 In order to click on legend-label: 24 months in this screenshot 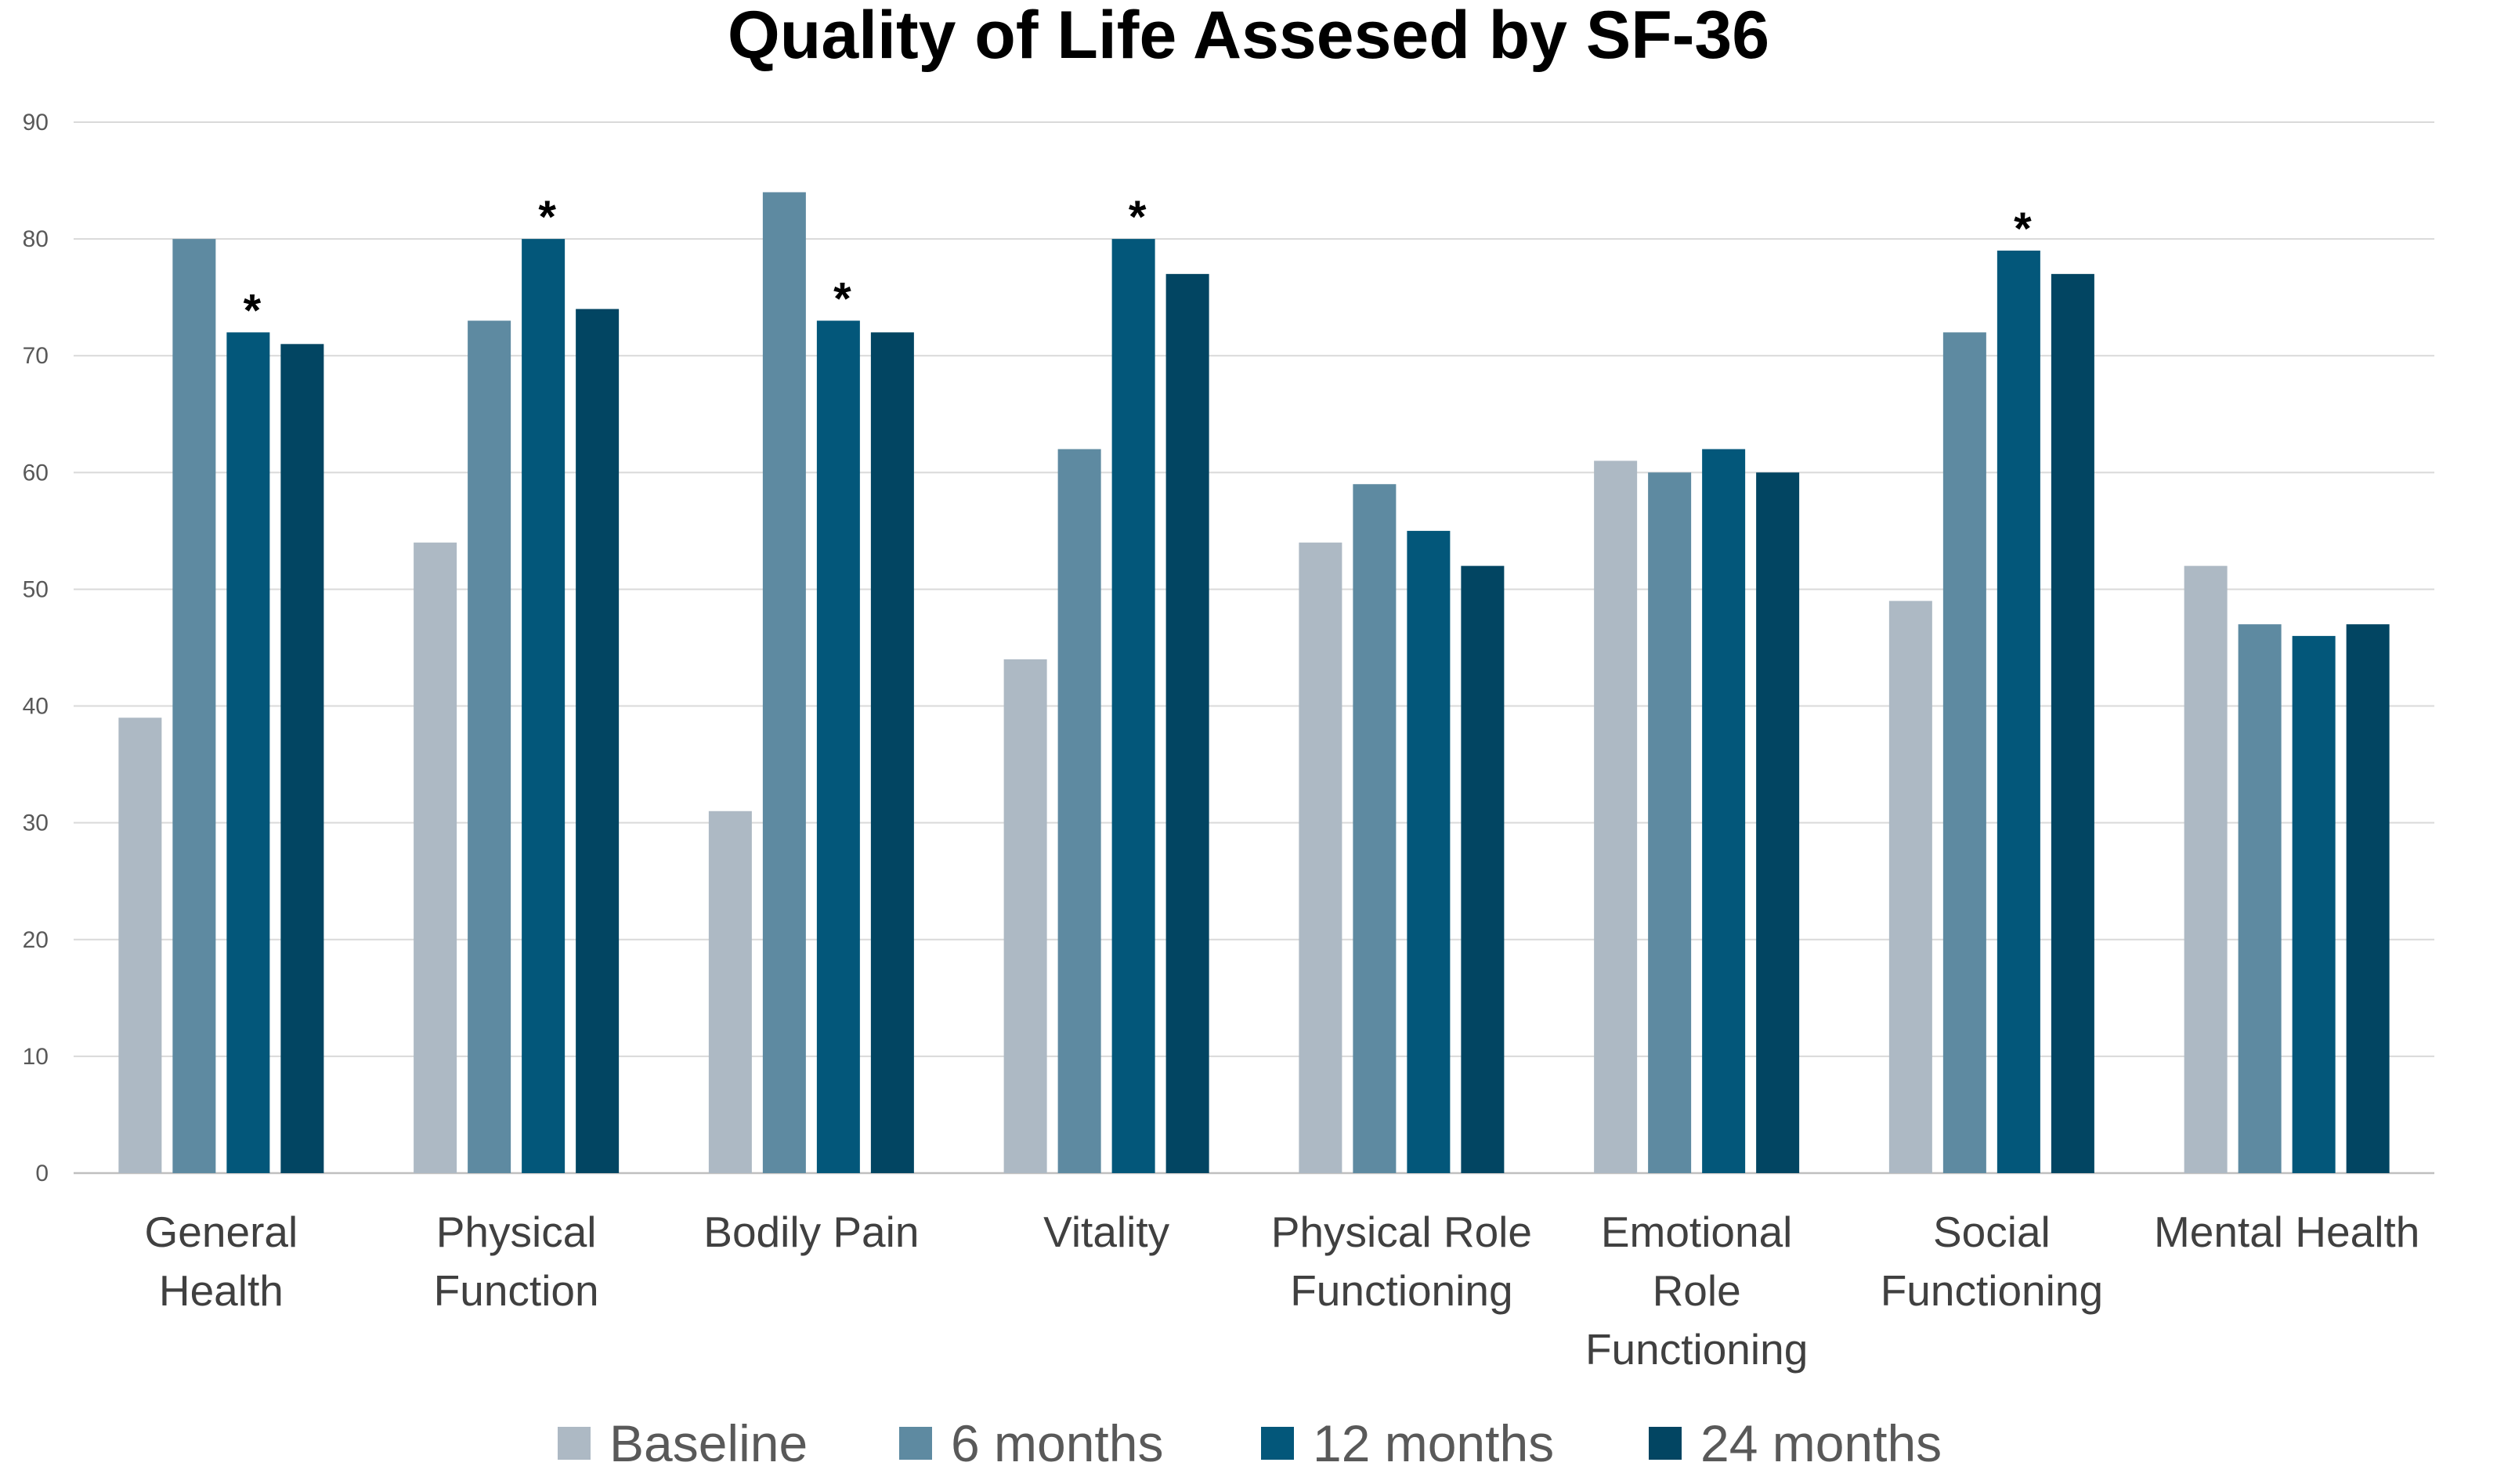, I will do `click(1821, 1443)`.